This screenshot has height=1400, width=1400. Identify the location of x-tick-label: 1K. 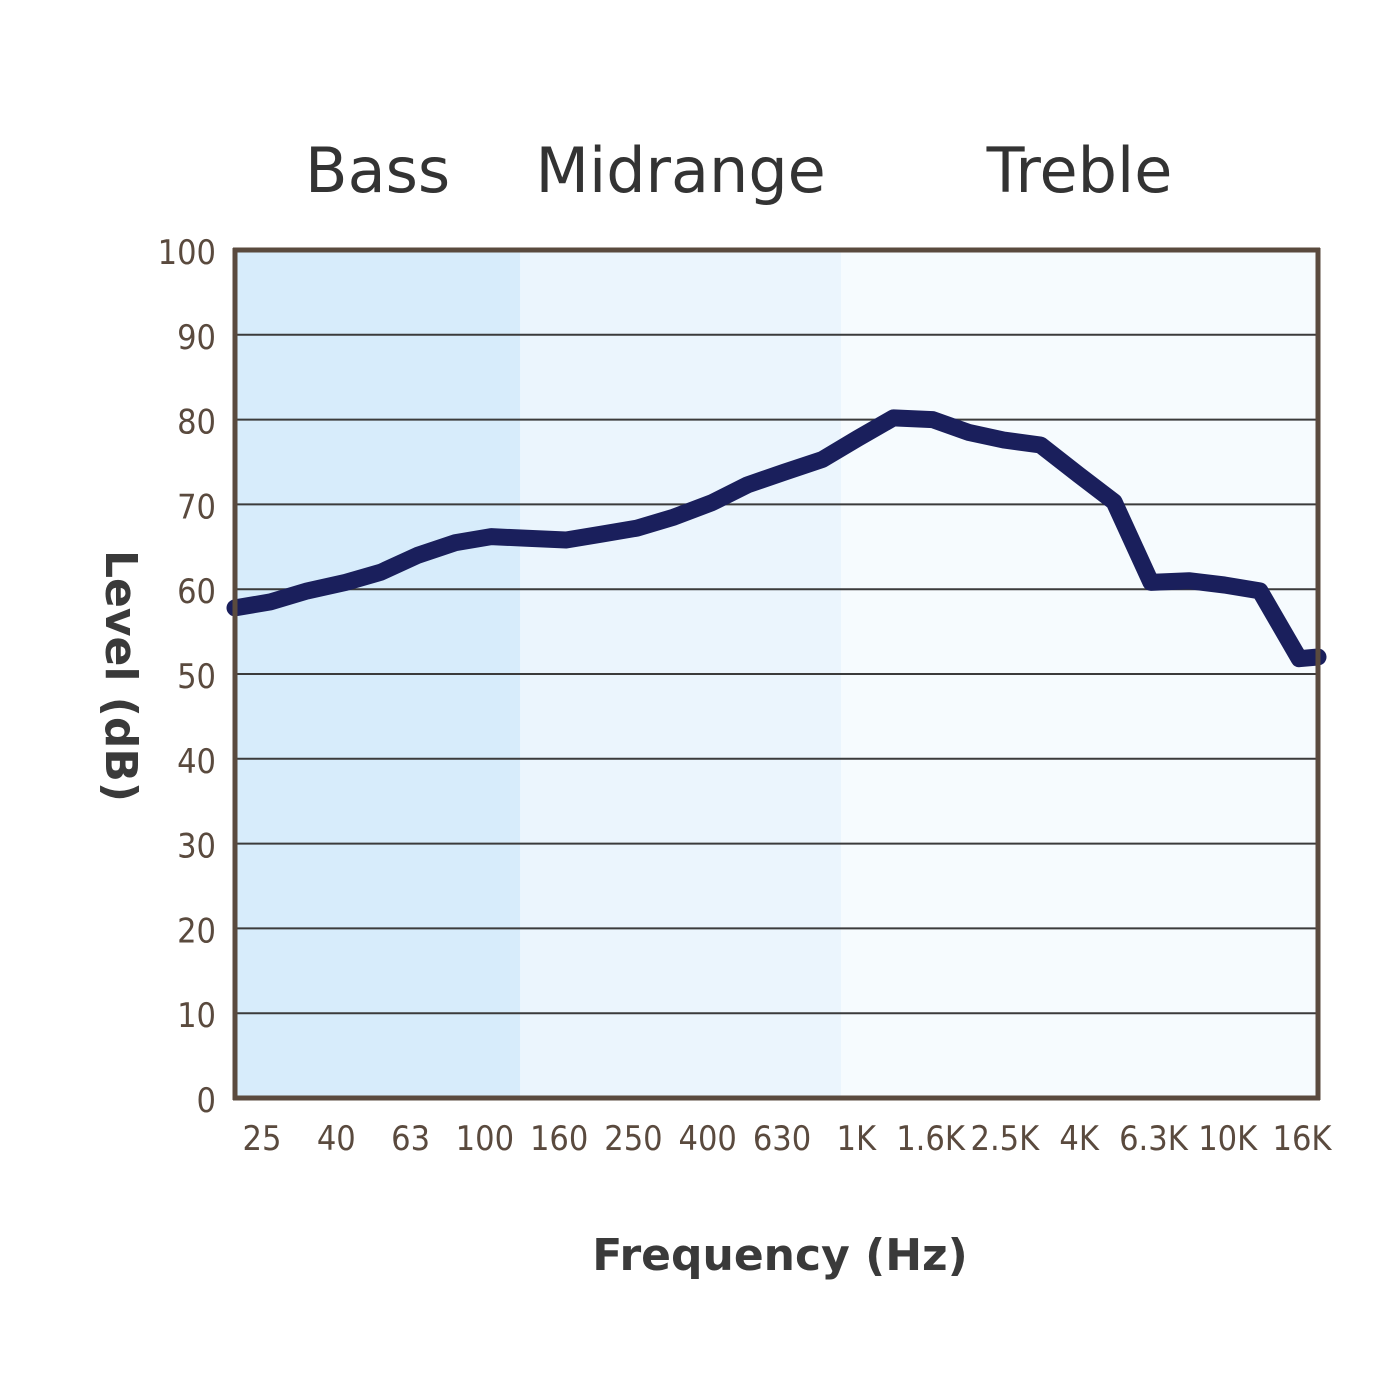
(857, 1139).